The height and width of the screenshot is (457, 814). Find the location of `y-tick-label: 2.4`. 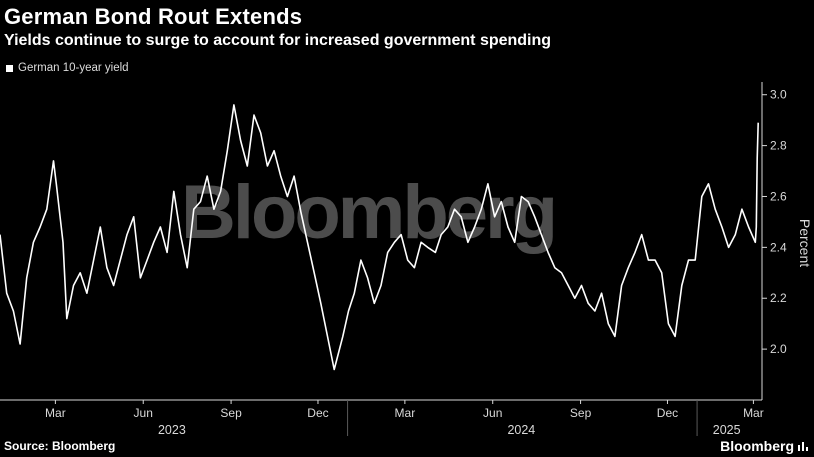

y-tick-label: 2.4 is located at coordinates (778, 247).